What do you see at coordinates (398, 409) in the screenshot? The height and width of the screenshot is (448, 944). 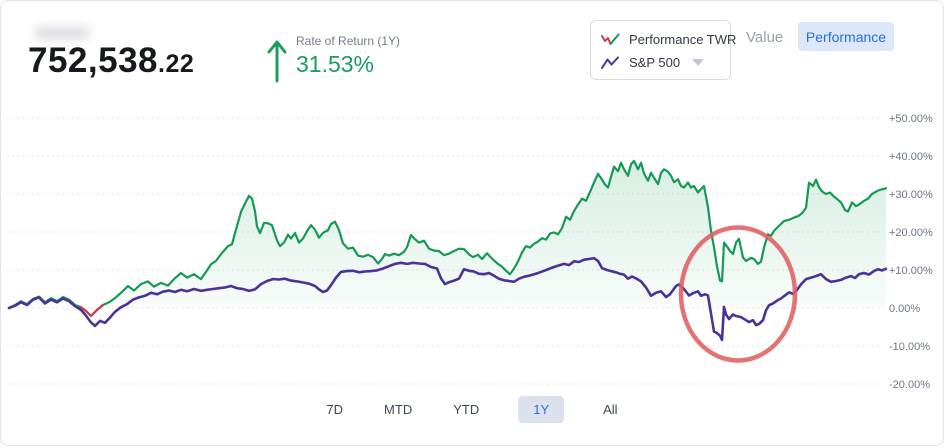 I see `time-range-mtd: MTD` at bounding box center [398, 409].